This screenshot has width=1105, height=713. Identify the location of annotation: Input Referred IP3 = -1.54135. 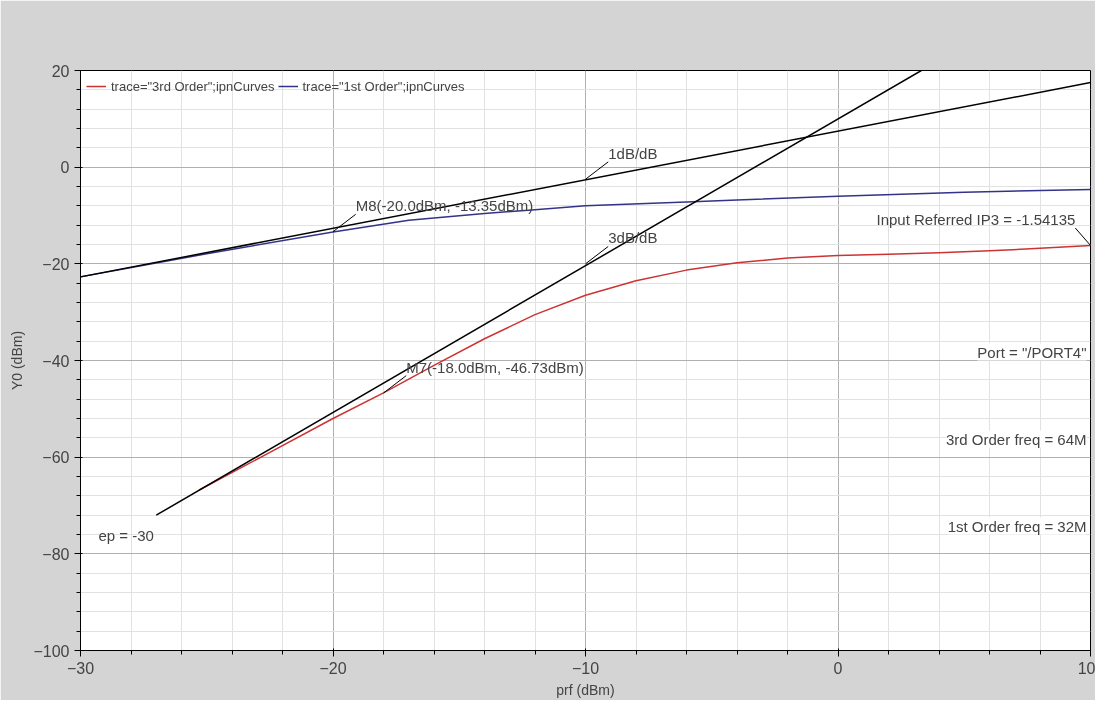
(976, 220).